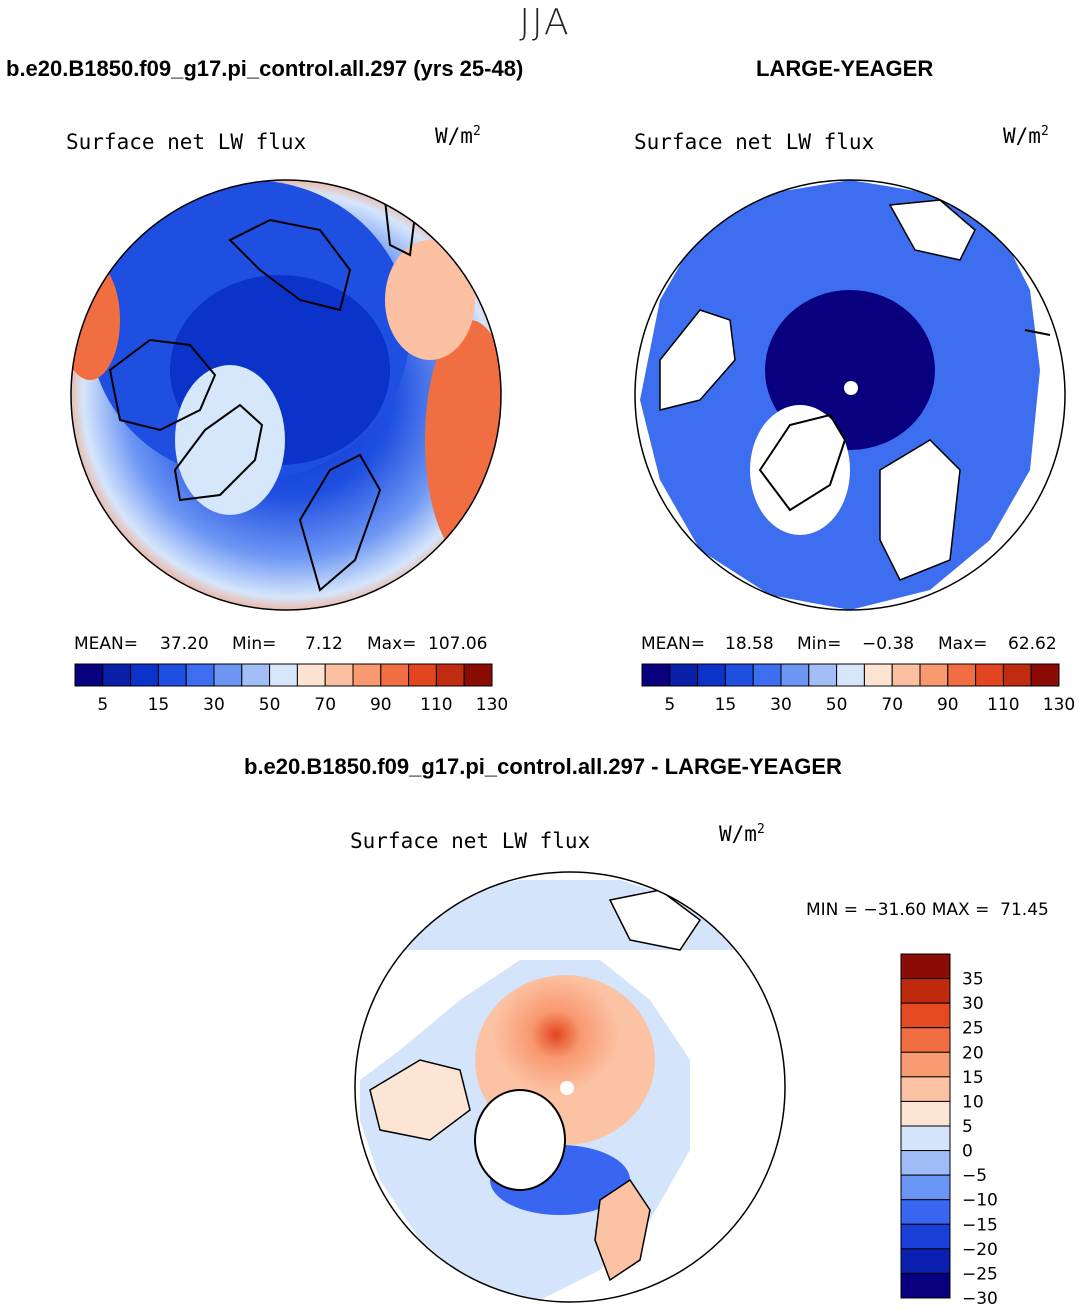 The width and height of the screenshot is (1090, 1310). I want to click on diff-colorbar-tick-label: −25, so click(980, 1274).